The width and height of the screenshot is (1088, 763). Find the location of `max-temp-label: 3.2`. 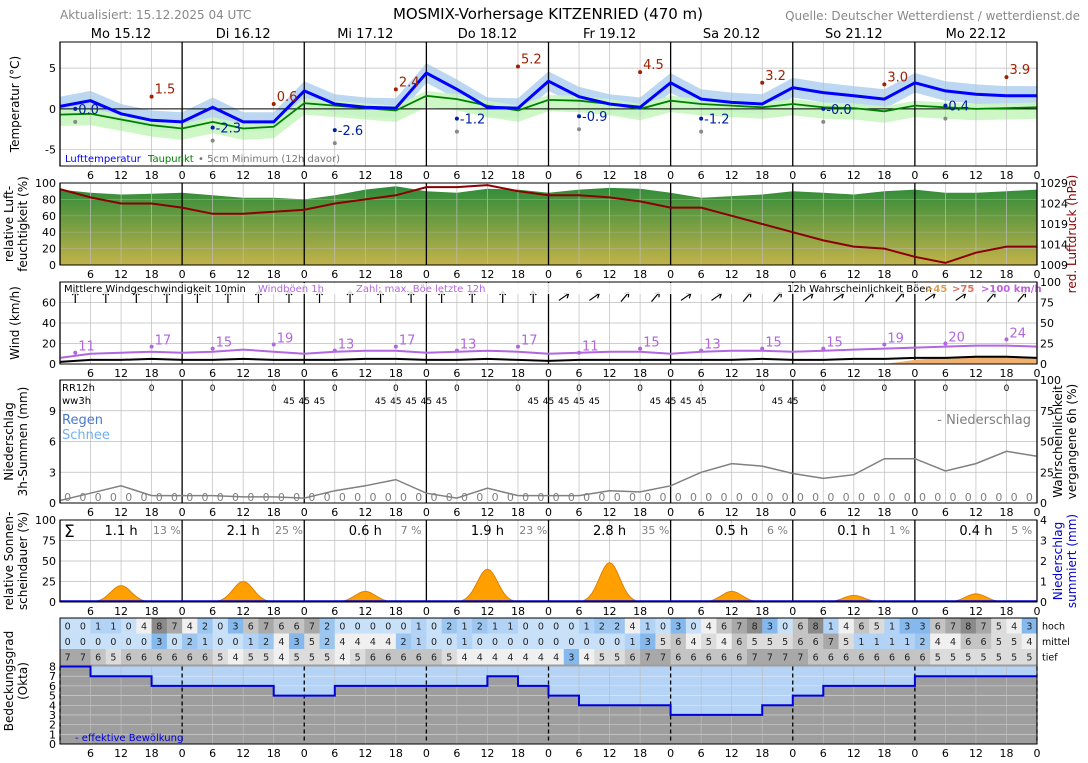

max-temp-label: 3.2 is located at coordinates (775, 76).